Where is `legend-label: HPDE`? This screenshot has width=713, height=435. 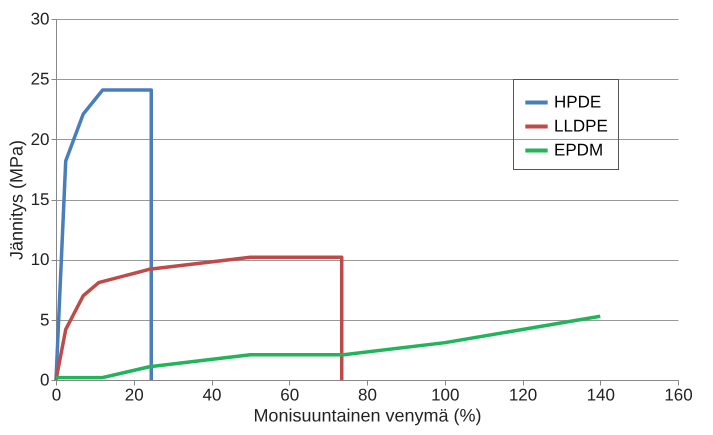
legend-label: HPDE is located at coordinates (578, 102).